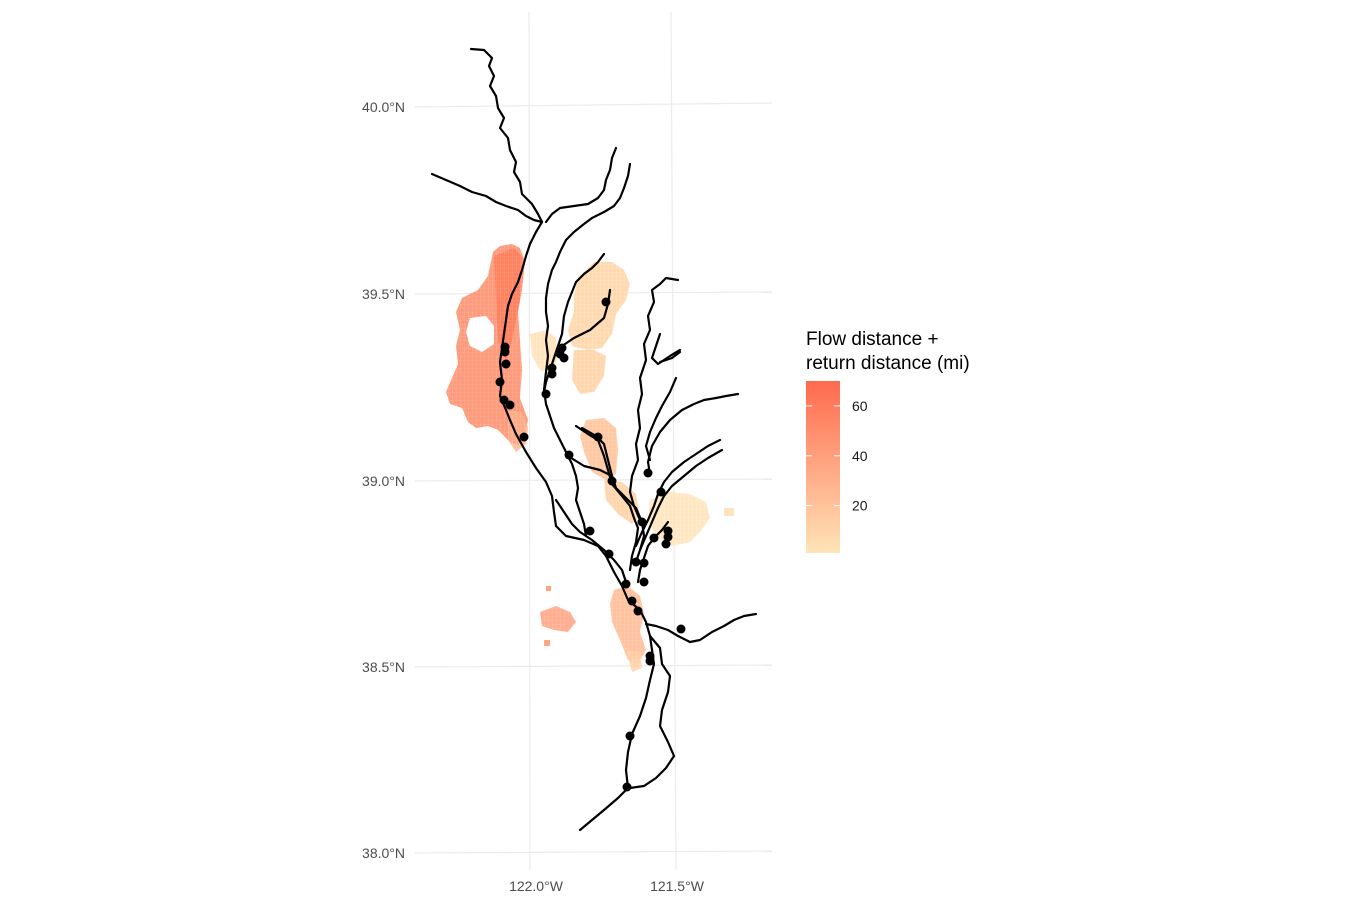  I want to click on y-tick-label: 38.0°N, so click(383, 853).